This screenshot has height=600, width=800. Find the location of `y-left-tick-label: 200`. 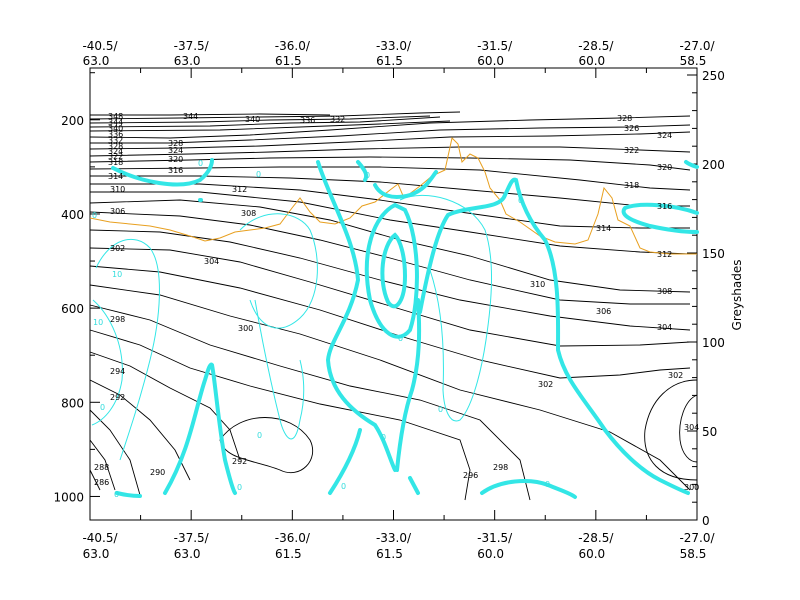

y-left-tick-label: 200 is located at coordinates (72, 121).